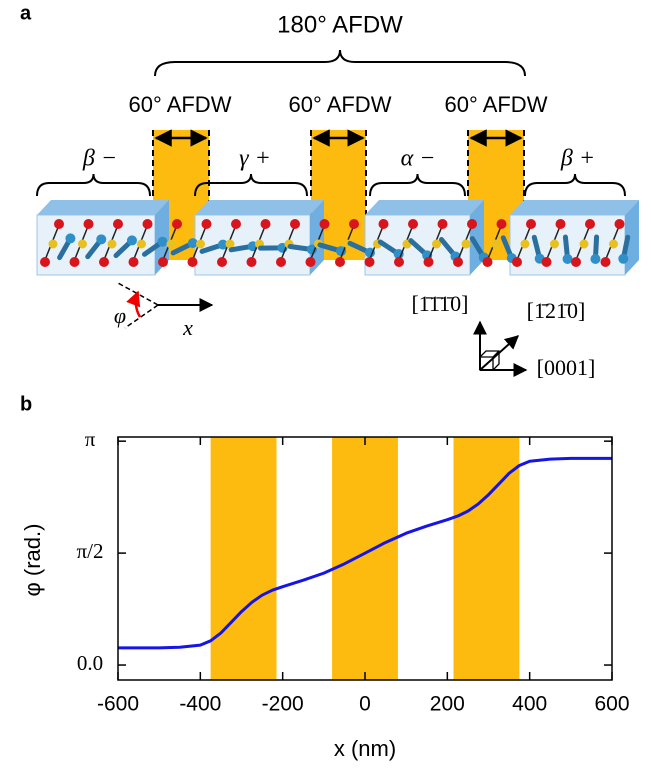 This screenshot has height=769, width=651. What do you see at coordinates (577, 159) in the screenshot?
I see `domain-label: β +` at bounding box center [577, 159].